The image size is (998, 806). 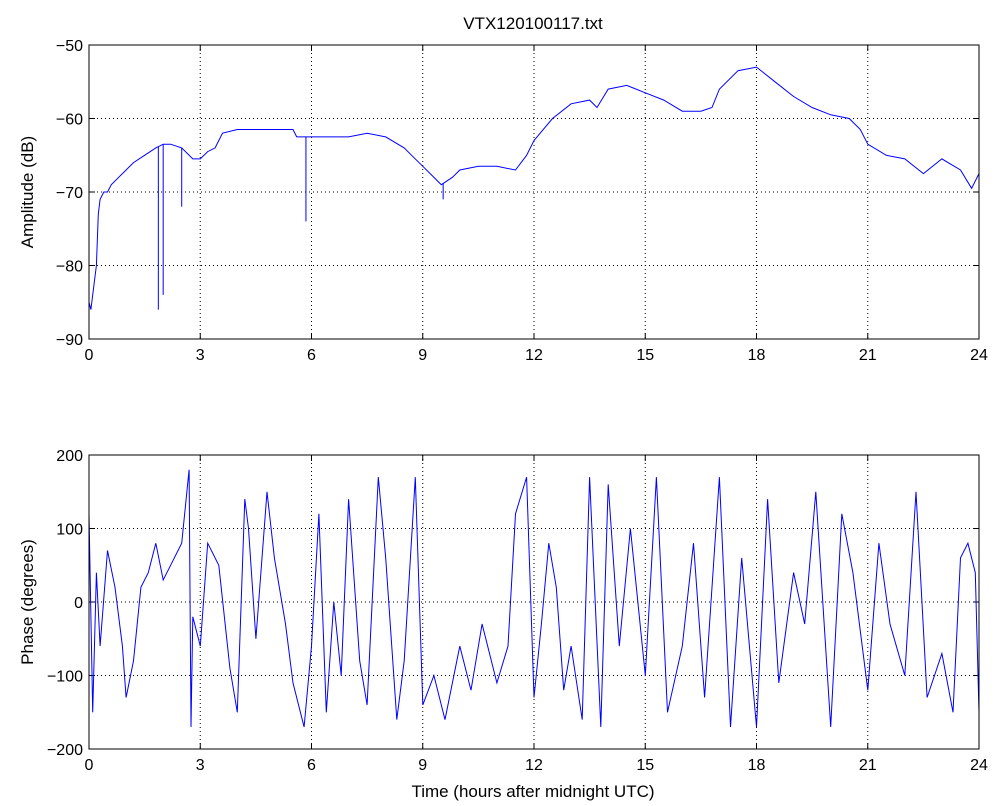 I want to click on top-x-tick-labels: 0 3 6 9 12 15 18 21 24, so click(x=536, y=355).